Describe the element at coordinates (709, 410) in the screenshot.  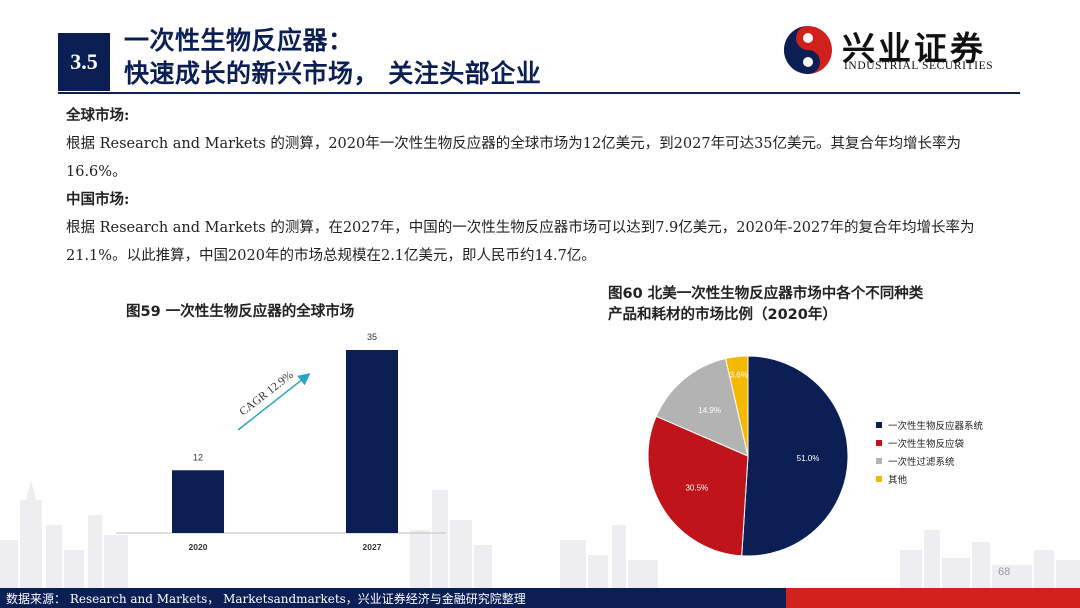
I see `pie-value-label: 14.9%` at that location.